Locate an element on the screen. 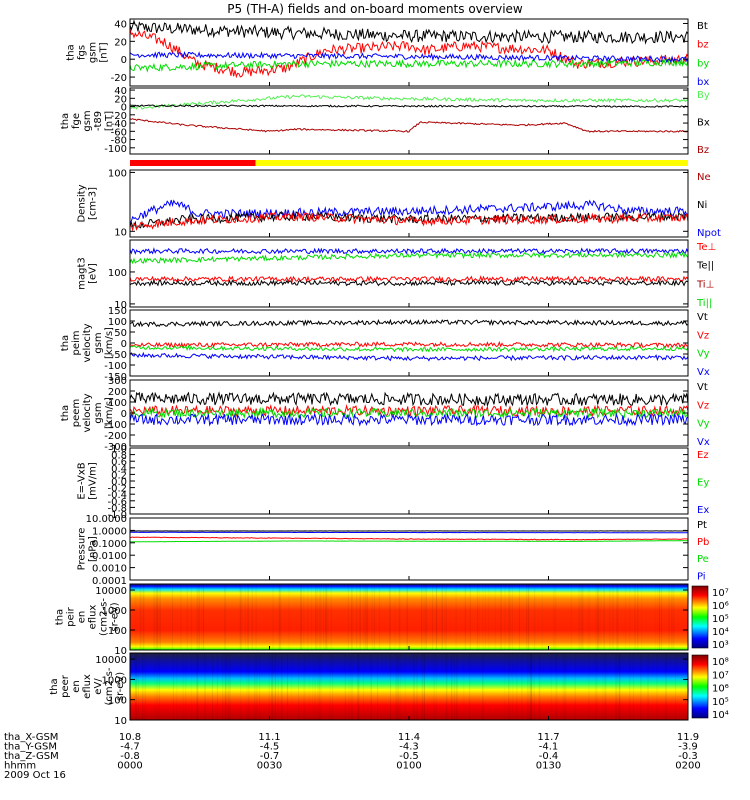  series-fgs-Bt is located at coordinates (409, 32).